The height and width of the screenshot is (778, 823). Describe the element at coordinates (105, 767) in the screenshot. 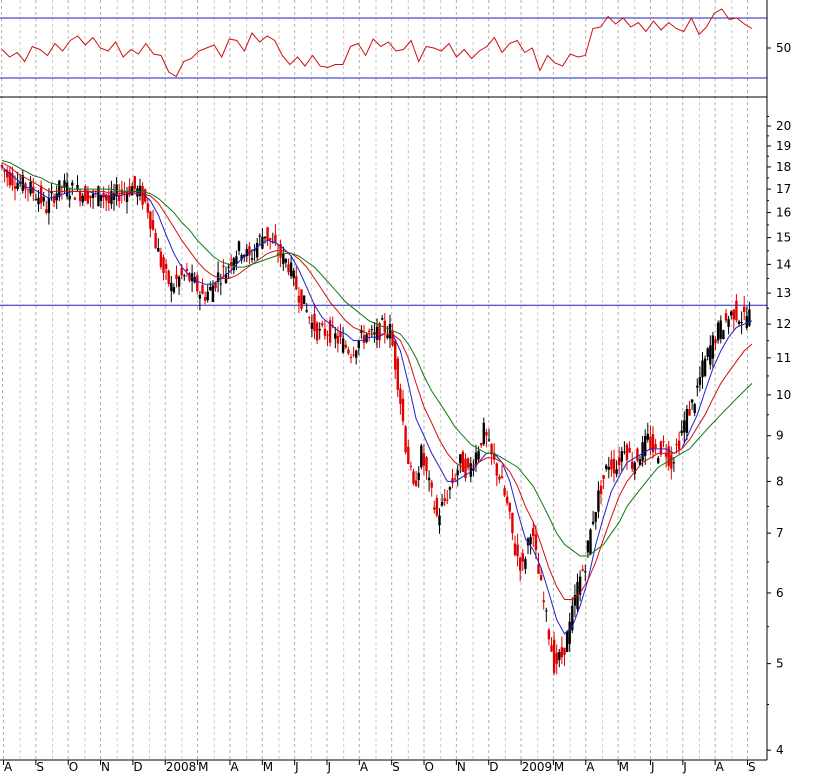

I see `x-tick-label: N` at that location.